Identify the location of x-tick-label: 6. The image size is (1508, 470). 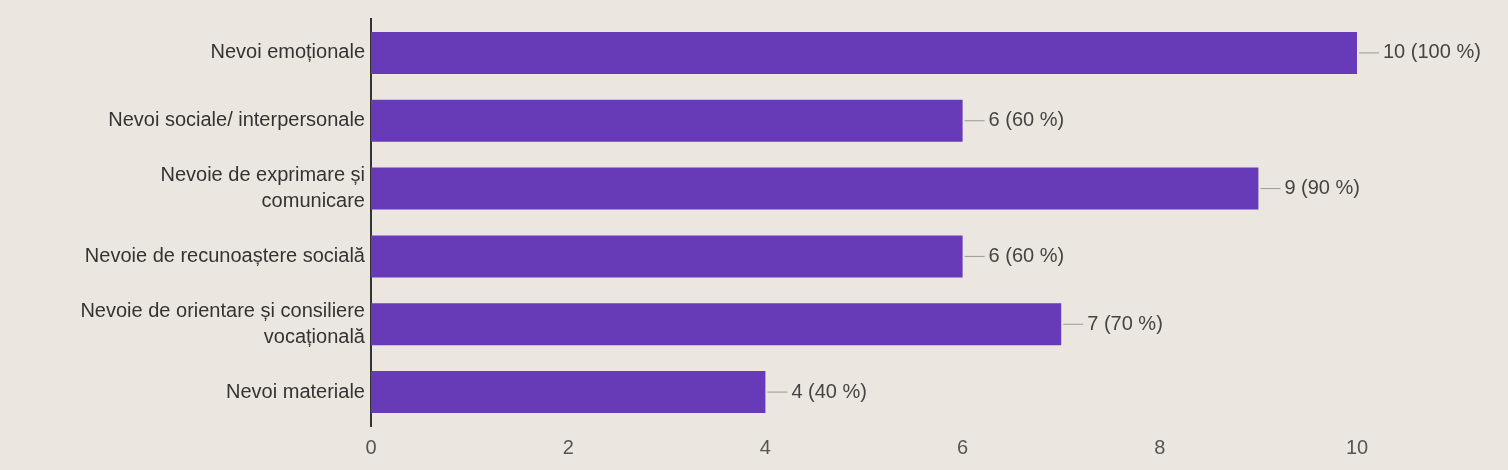
(963, 446).